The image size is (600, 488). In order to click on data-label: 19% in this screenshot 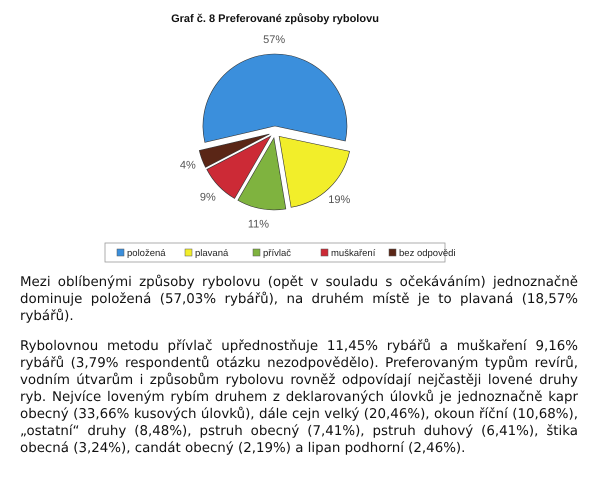, I will do `click(339, 200)`.